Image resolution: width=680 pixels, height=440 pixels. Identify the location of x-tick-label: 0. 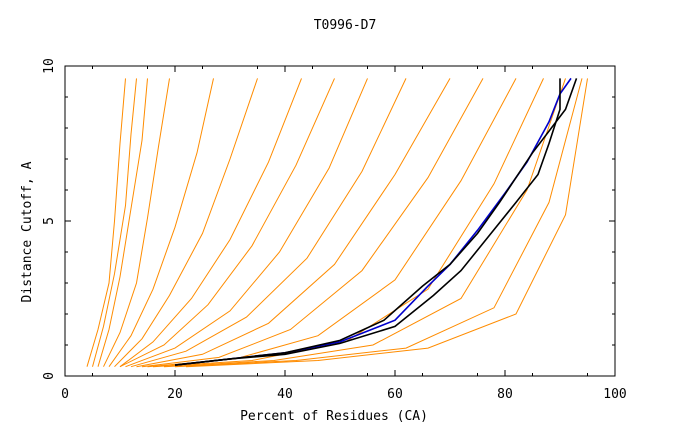
(65, 394).